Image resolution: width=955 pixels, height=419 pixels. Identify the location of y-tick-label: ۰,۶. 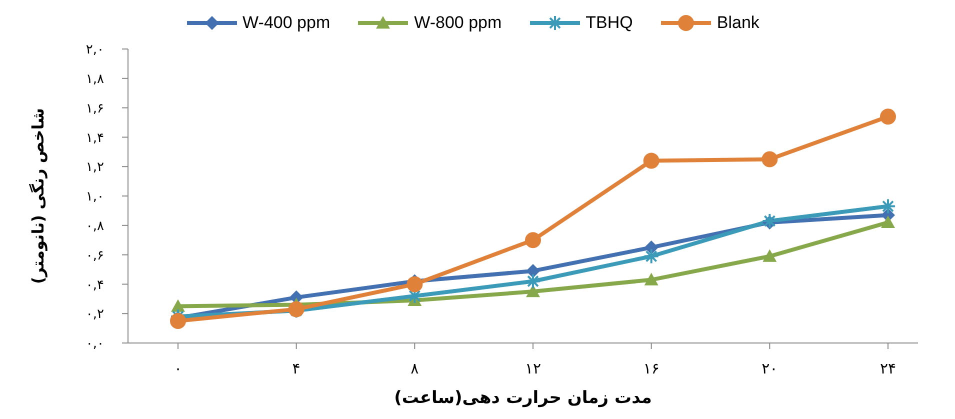
(95, 256).